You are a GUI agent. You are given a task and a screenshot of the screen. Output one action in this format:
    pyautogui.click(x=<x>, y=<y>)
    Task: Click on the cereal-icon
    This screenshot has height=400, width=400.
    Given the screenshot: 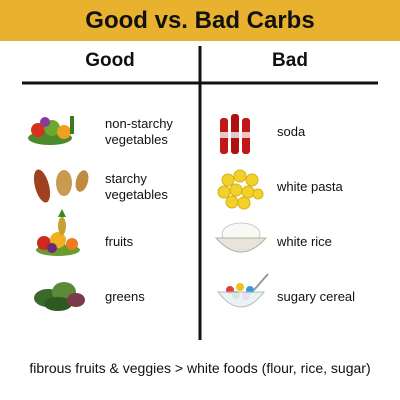 What is the action you would take?
    pyautogui.click(x=242, y=290)
    